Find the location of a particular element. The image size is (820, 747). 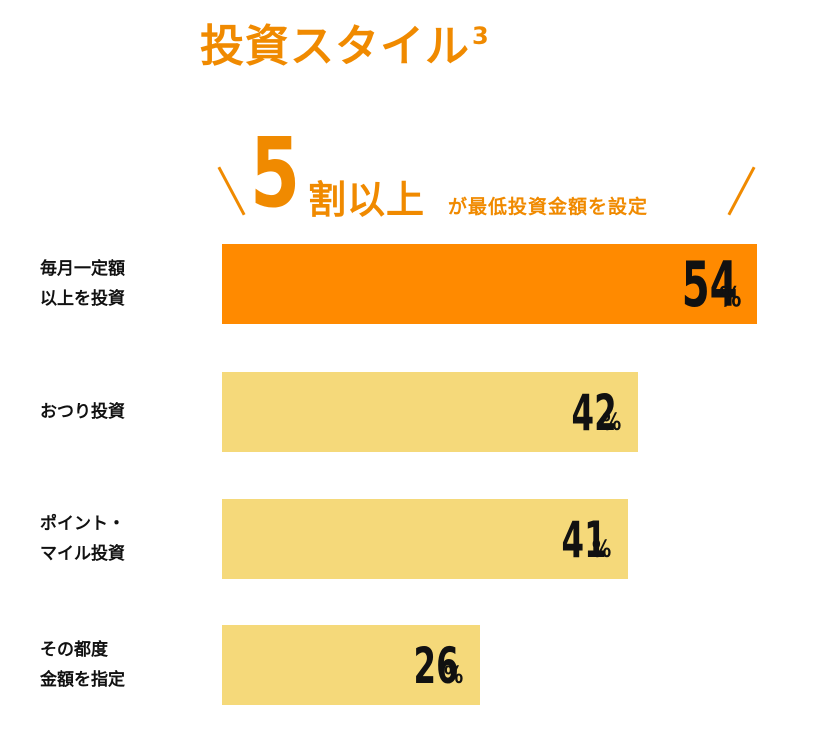

data-label: 54% is located at coordinates (703, 285).